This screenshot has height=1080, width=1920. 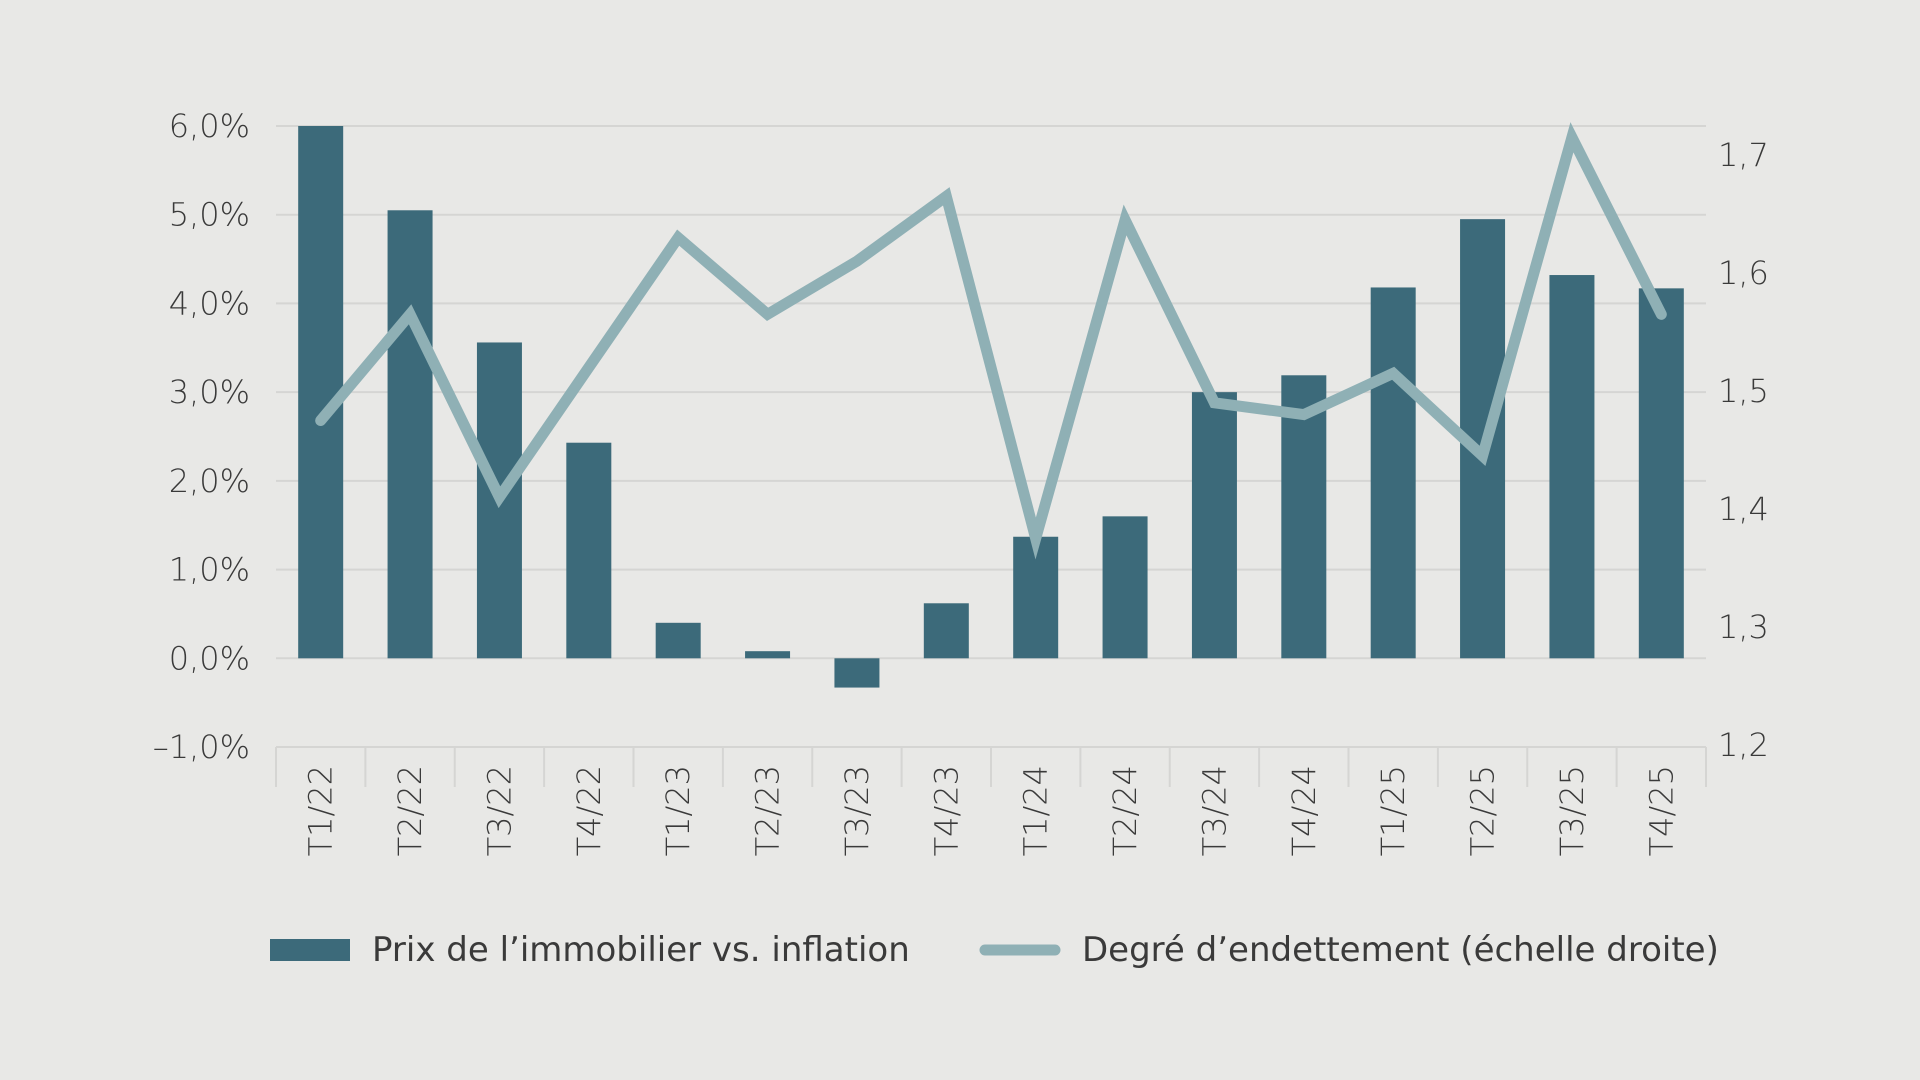 I want to click on left-tick-label: 5,0%, so click(x=209, y=215).